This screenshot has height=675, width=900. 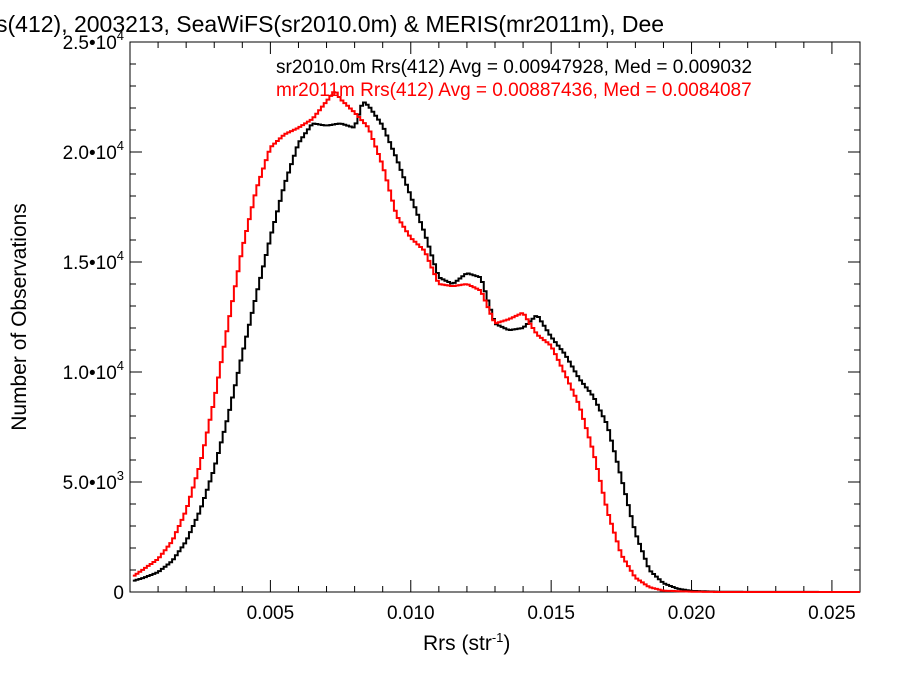 What do you see at coordinates (19, 317) in the screenshot?
I see `y-axis-title: Number of Observations` at bounding box center [19, 317].